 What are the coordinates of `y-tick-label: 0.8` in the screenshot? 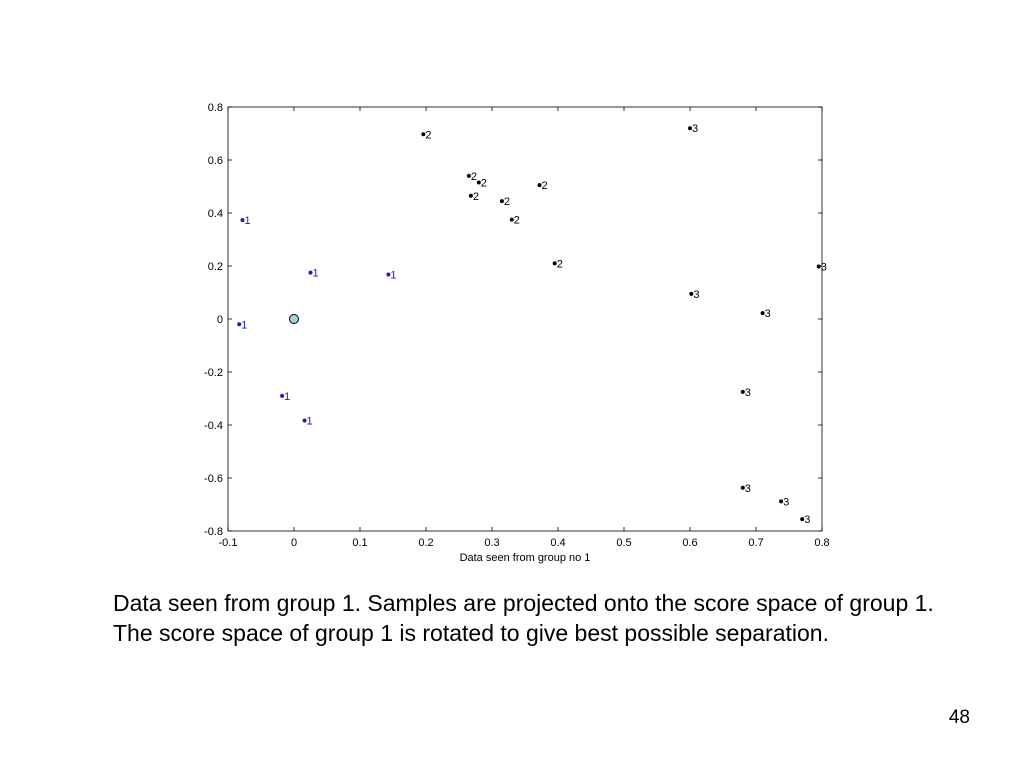 It's located at (215, 108).